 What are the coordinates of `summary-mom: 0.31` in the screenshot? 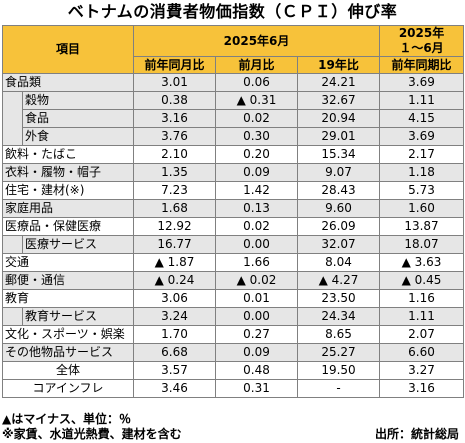 It's located at (257, 388).